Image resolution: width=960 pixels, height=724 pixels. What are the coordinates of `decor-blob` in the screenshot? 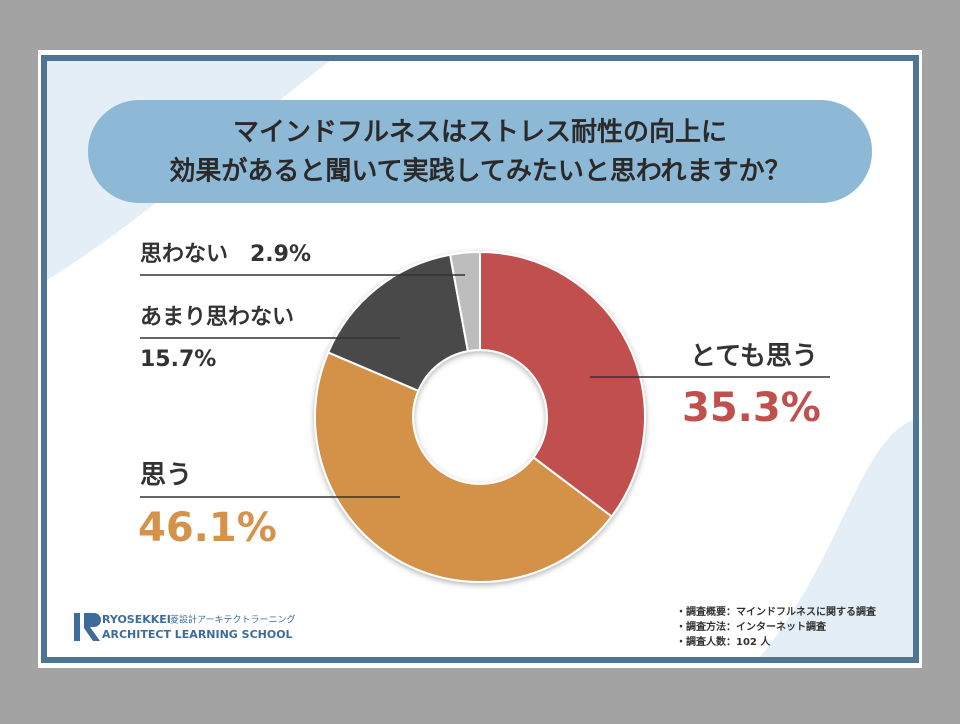 It's located at (836, 538).